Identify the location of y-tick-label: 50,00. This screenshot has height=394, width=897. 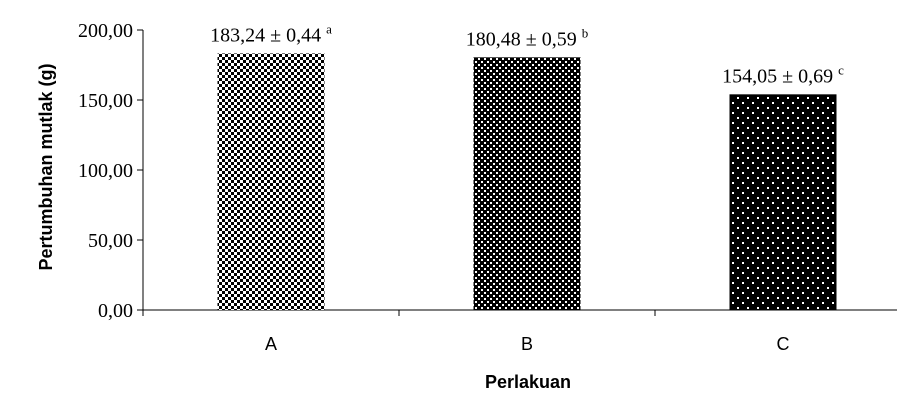
(110, 241).